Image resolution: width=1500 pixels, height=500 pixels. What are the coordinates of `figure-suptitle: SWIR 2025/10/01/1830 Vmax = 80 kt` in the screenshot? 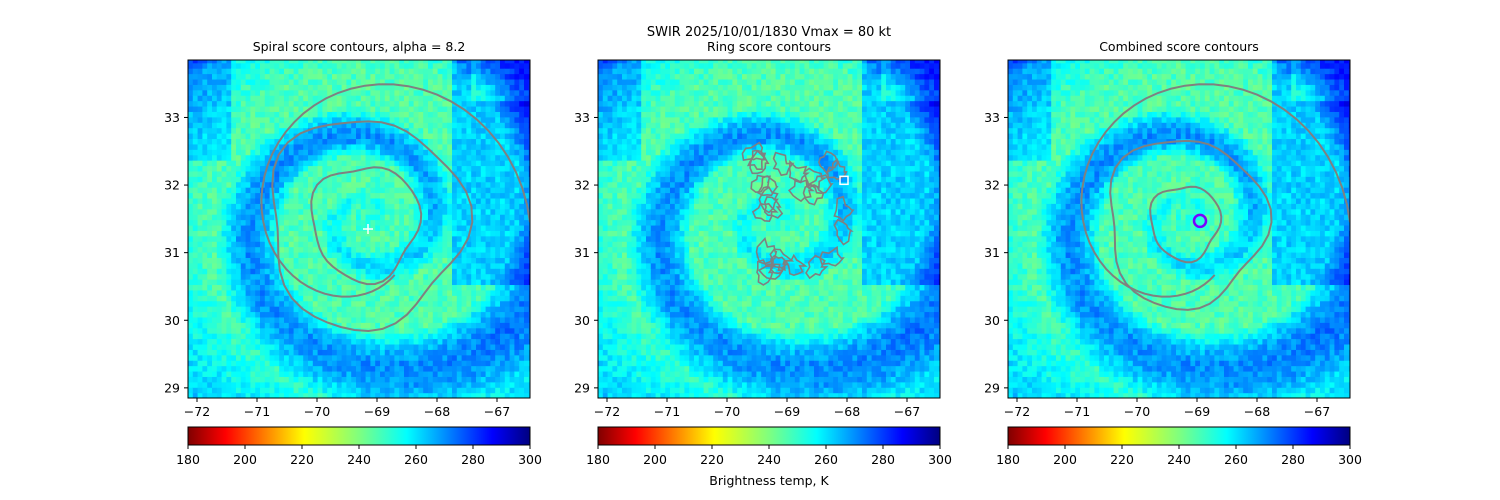 It's located at (769, 32).